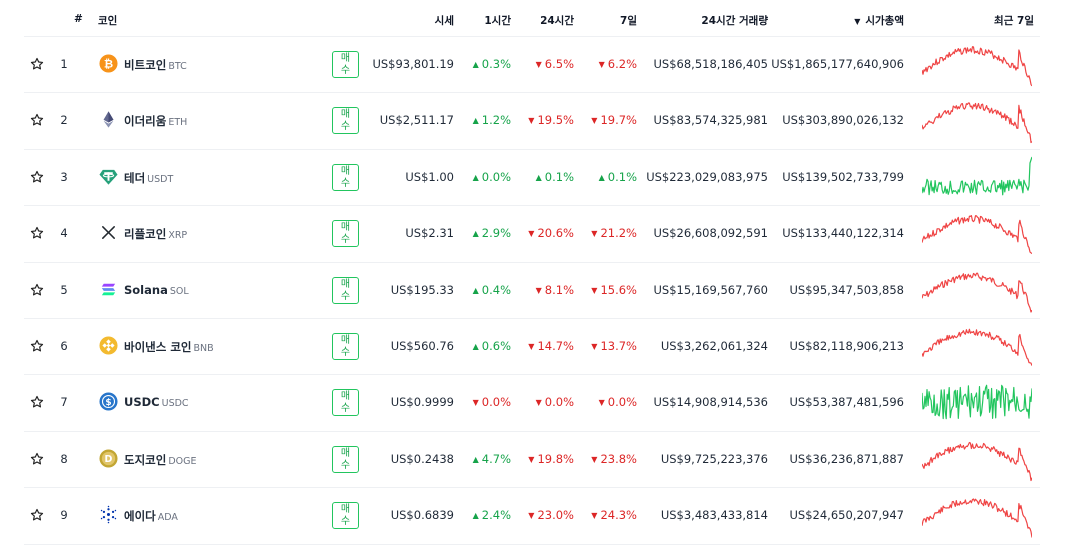 This screenshot has width=1076, height=545. What do you see at coordinates (551, 515) in the screenshot?
I see `change-24h: ▼ 23.0%` at bounding box center [551, 515].